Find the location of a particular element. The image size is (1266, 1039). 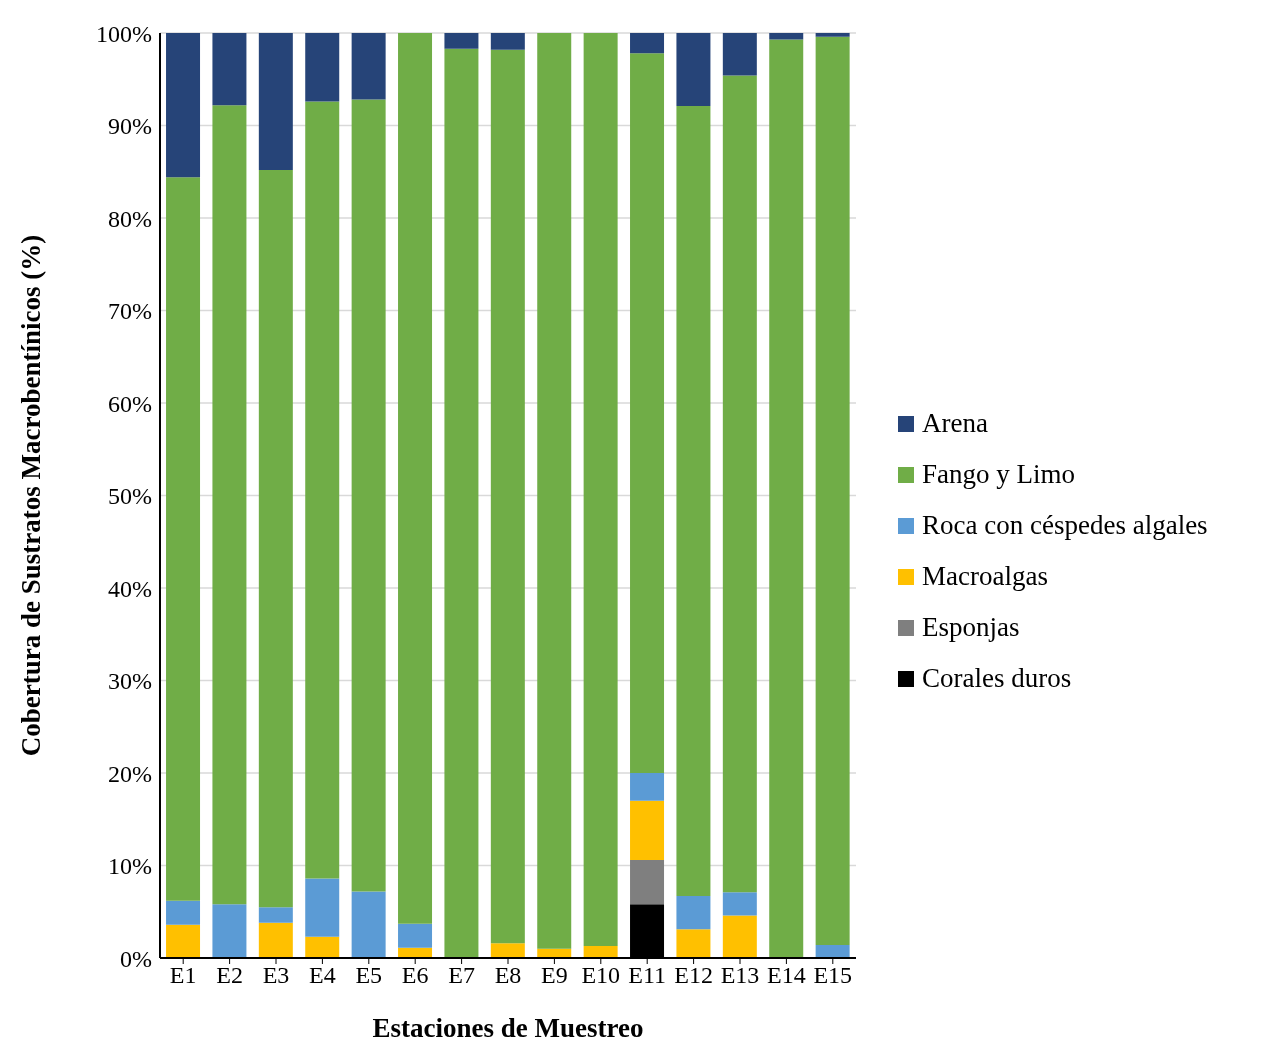

x-tick-label: E11 is located at coordinates (647, 975).